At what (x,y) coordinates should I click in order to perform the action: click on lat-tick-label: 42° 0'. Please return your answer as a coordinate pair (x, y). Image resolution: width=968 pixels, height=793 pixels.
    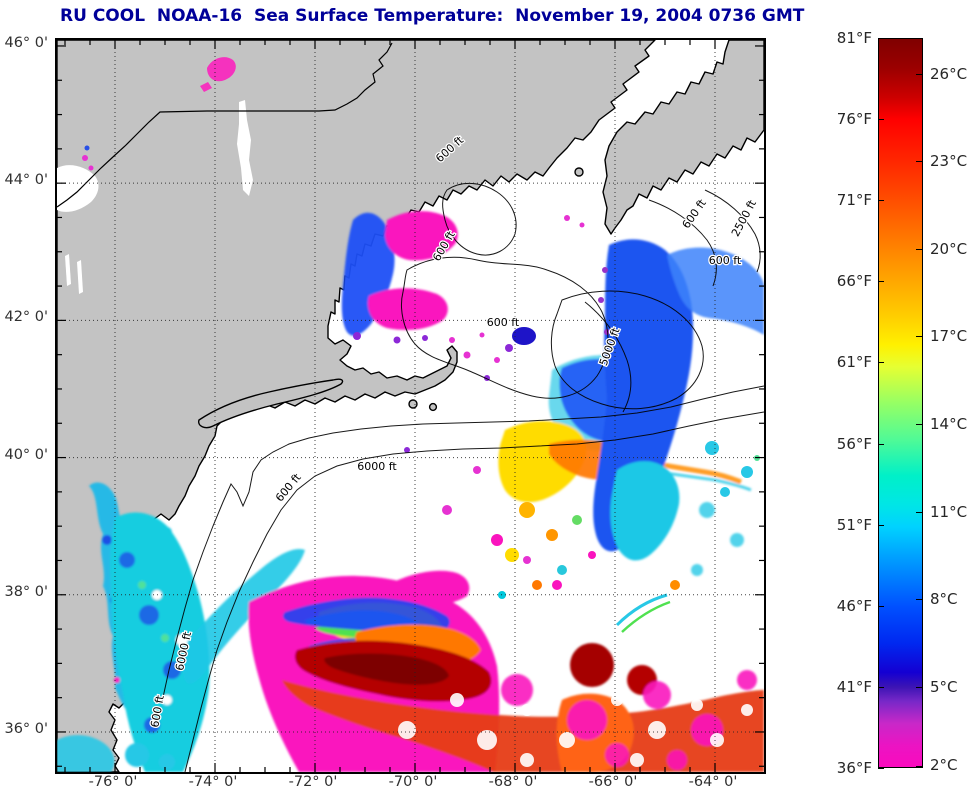
    Looking at the image, I should click on (26, 317).